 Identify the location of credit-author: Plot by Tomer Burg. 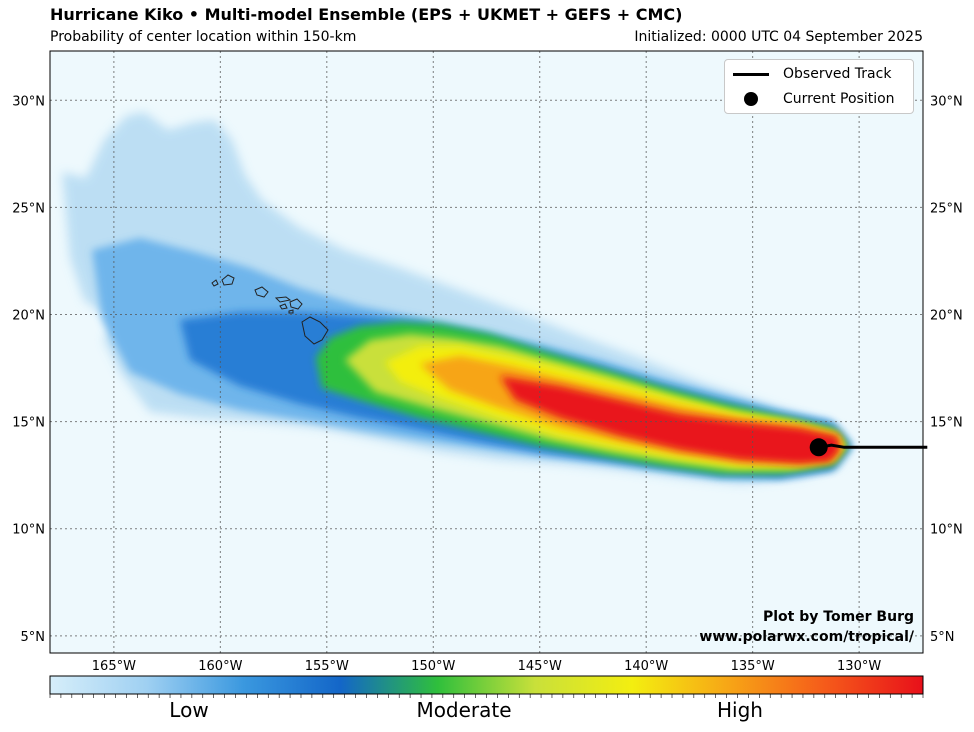
(838, 617).